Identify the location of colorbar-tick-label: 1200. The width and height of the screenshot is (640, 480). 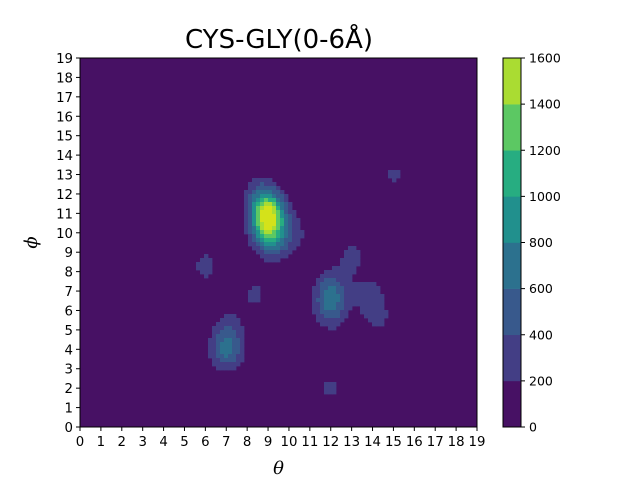
(545, 150).